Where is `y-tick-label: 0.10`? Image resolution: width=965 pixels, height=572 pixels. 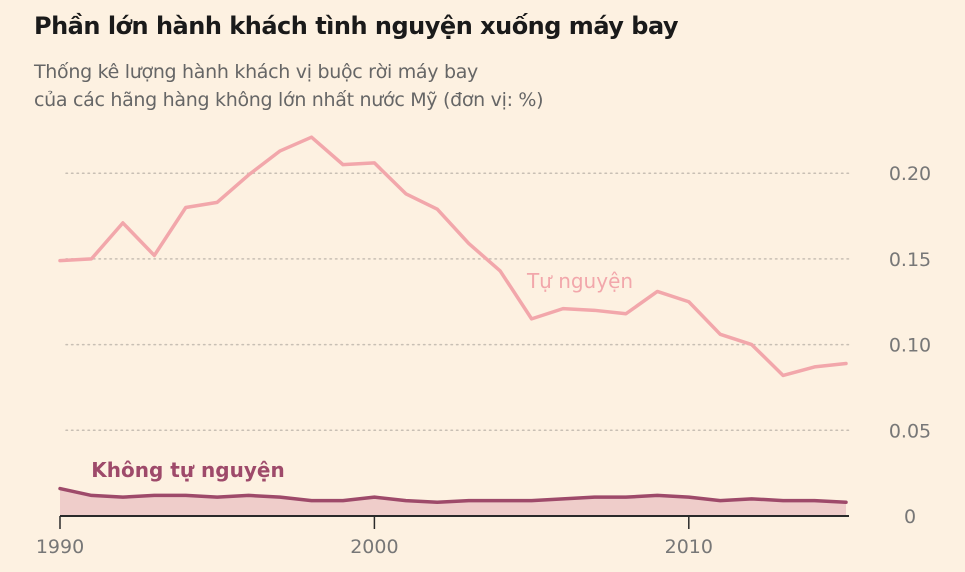 y-tick-label: 0.10 is located at coordinates (910, 346).